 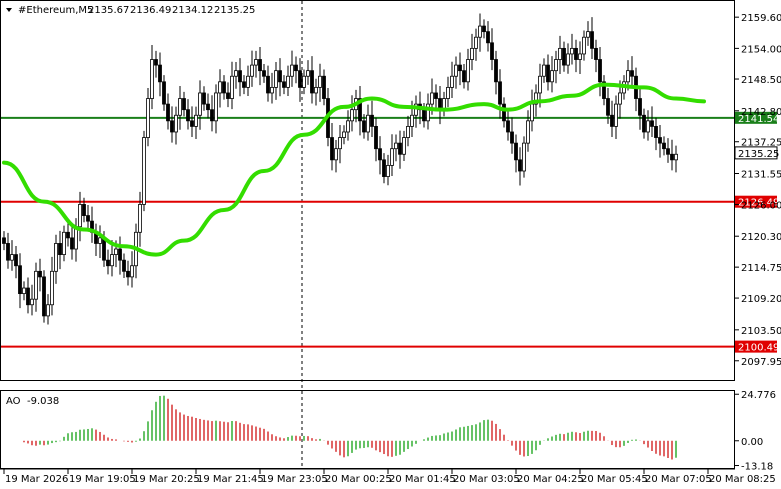 What do you see at coordinates (9, 10) in the screenshot?
I see `chevron-down-icon` at bounding box center [9, 10].